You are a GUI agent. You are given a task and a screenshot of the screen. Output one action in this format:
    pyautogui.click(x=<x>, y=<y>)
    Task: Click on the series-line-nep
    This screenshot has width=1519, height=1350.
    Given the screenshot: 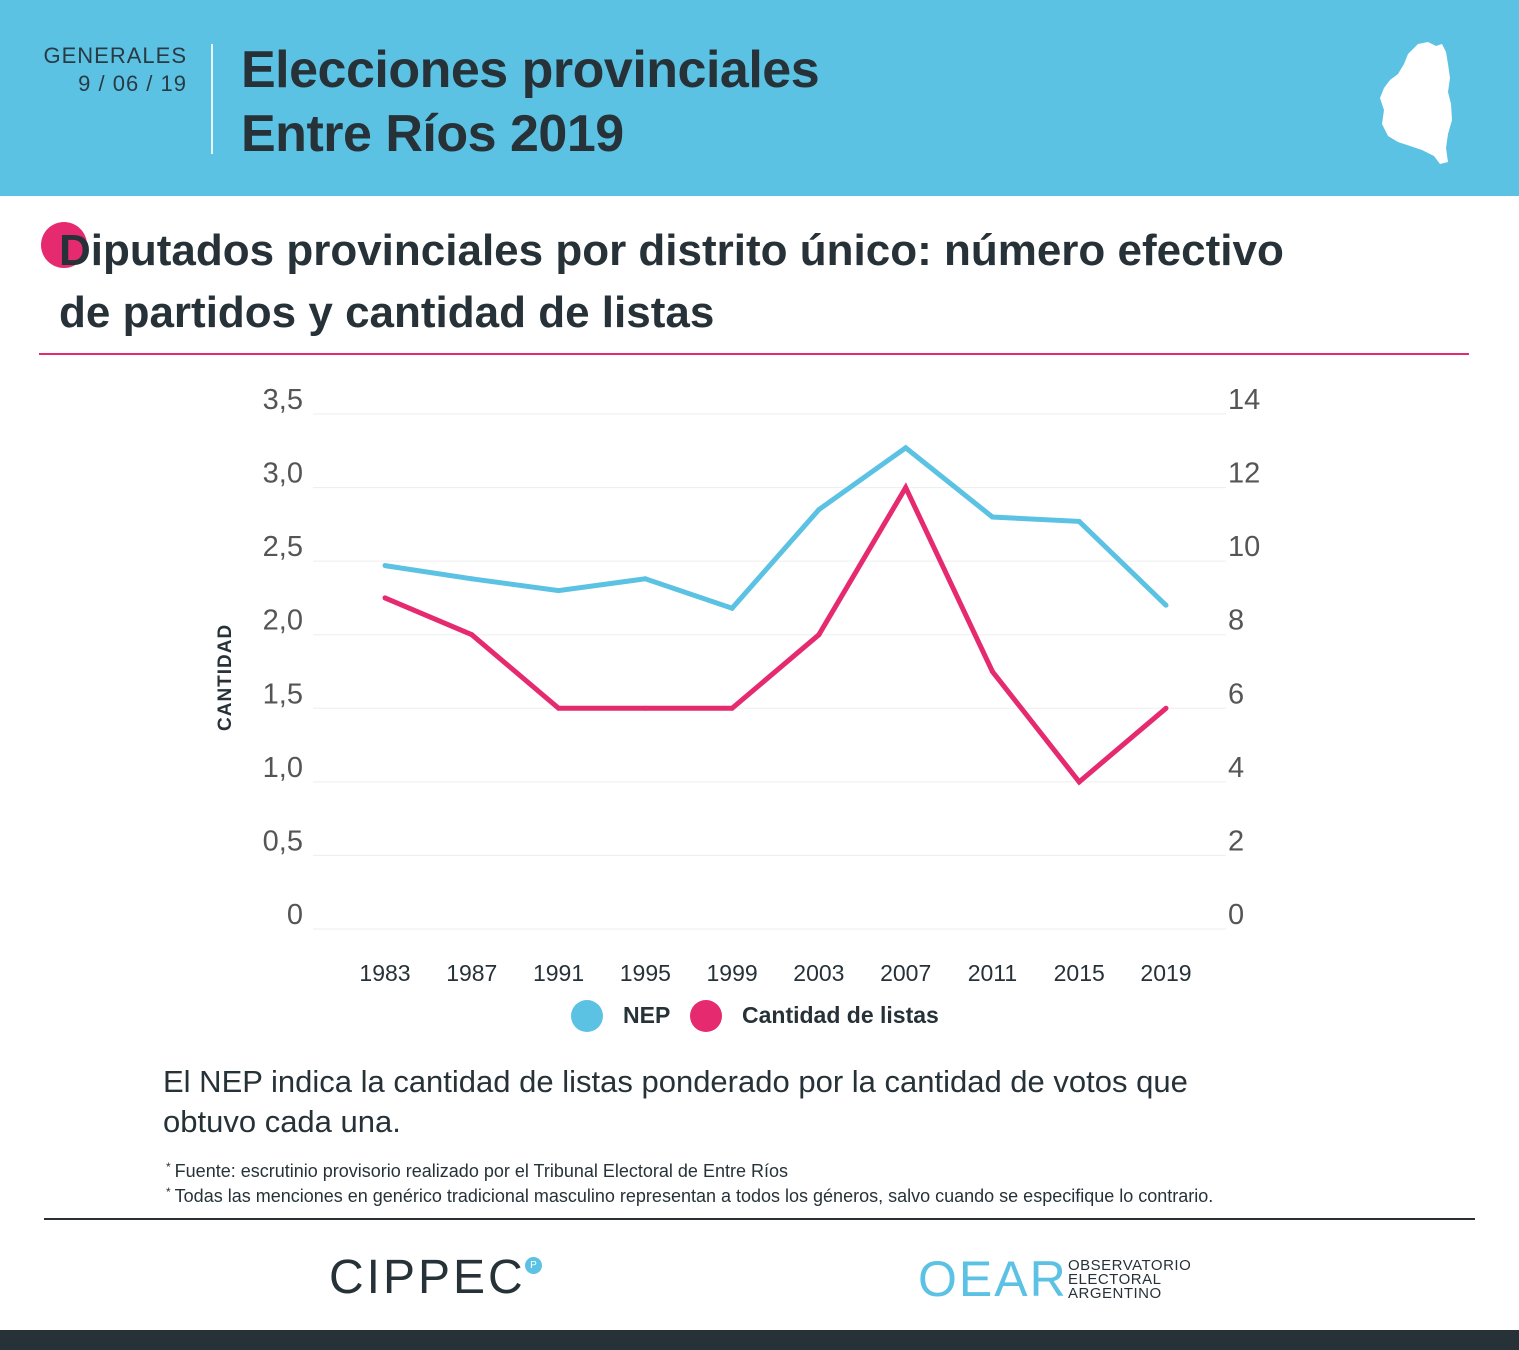 What is the action you would take?
    pyautogui.click(x=776, y=528)
    